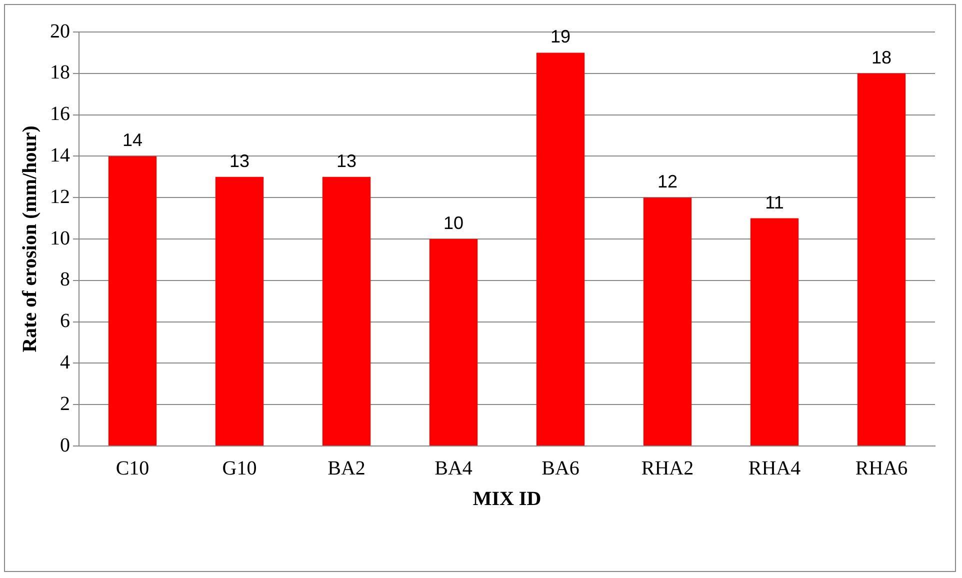 The width and height of the screenshot is (962, 578). Describe the element at coordinates (133, 468) in the screenshot. I see `x-tick-label: C10` at that location.